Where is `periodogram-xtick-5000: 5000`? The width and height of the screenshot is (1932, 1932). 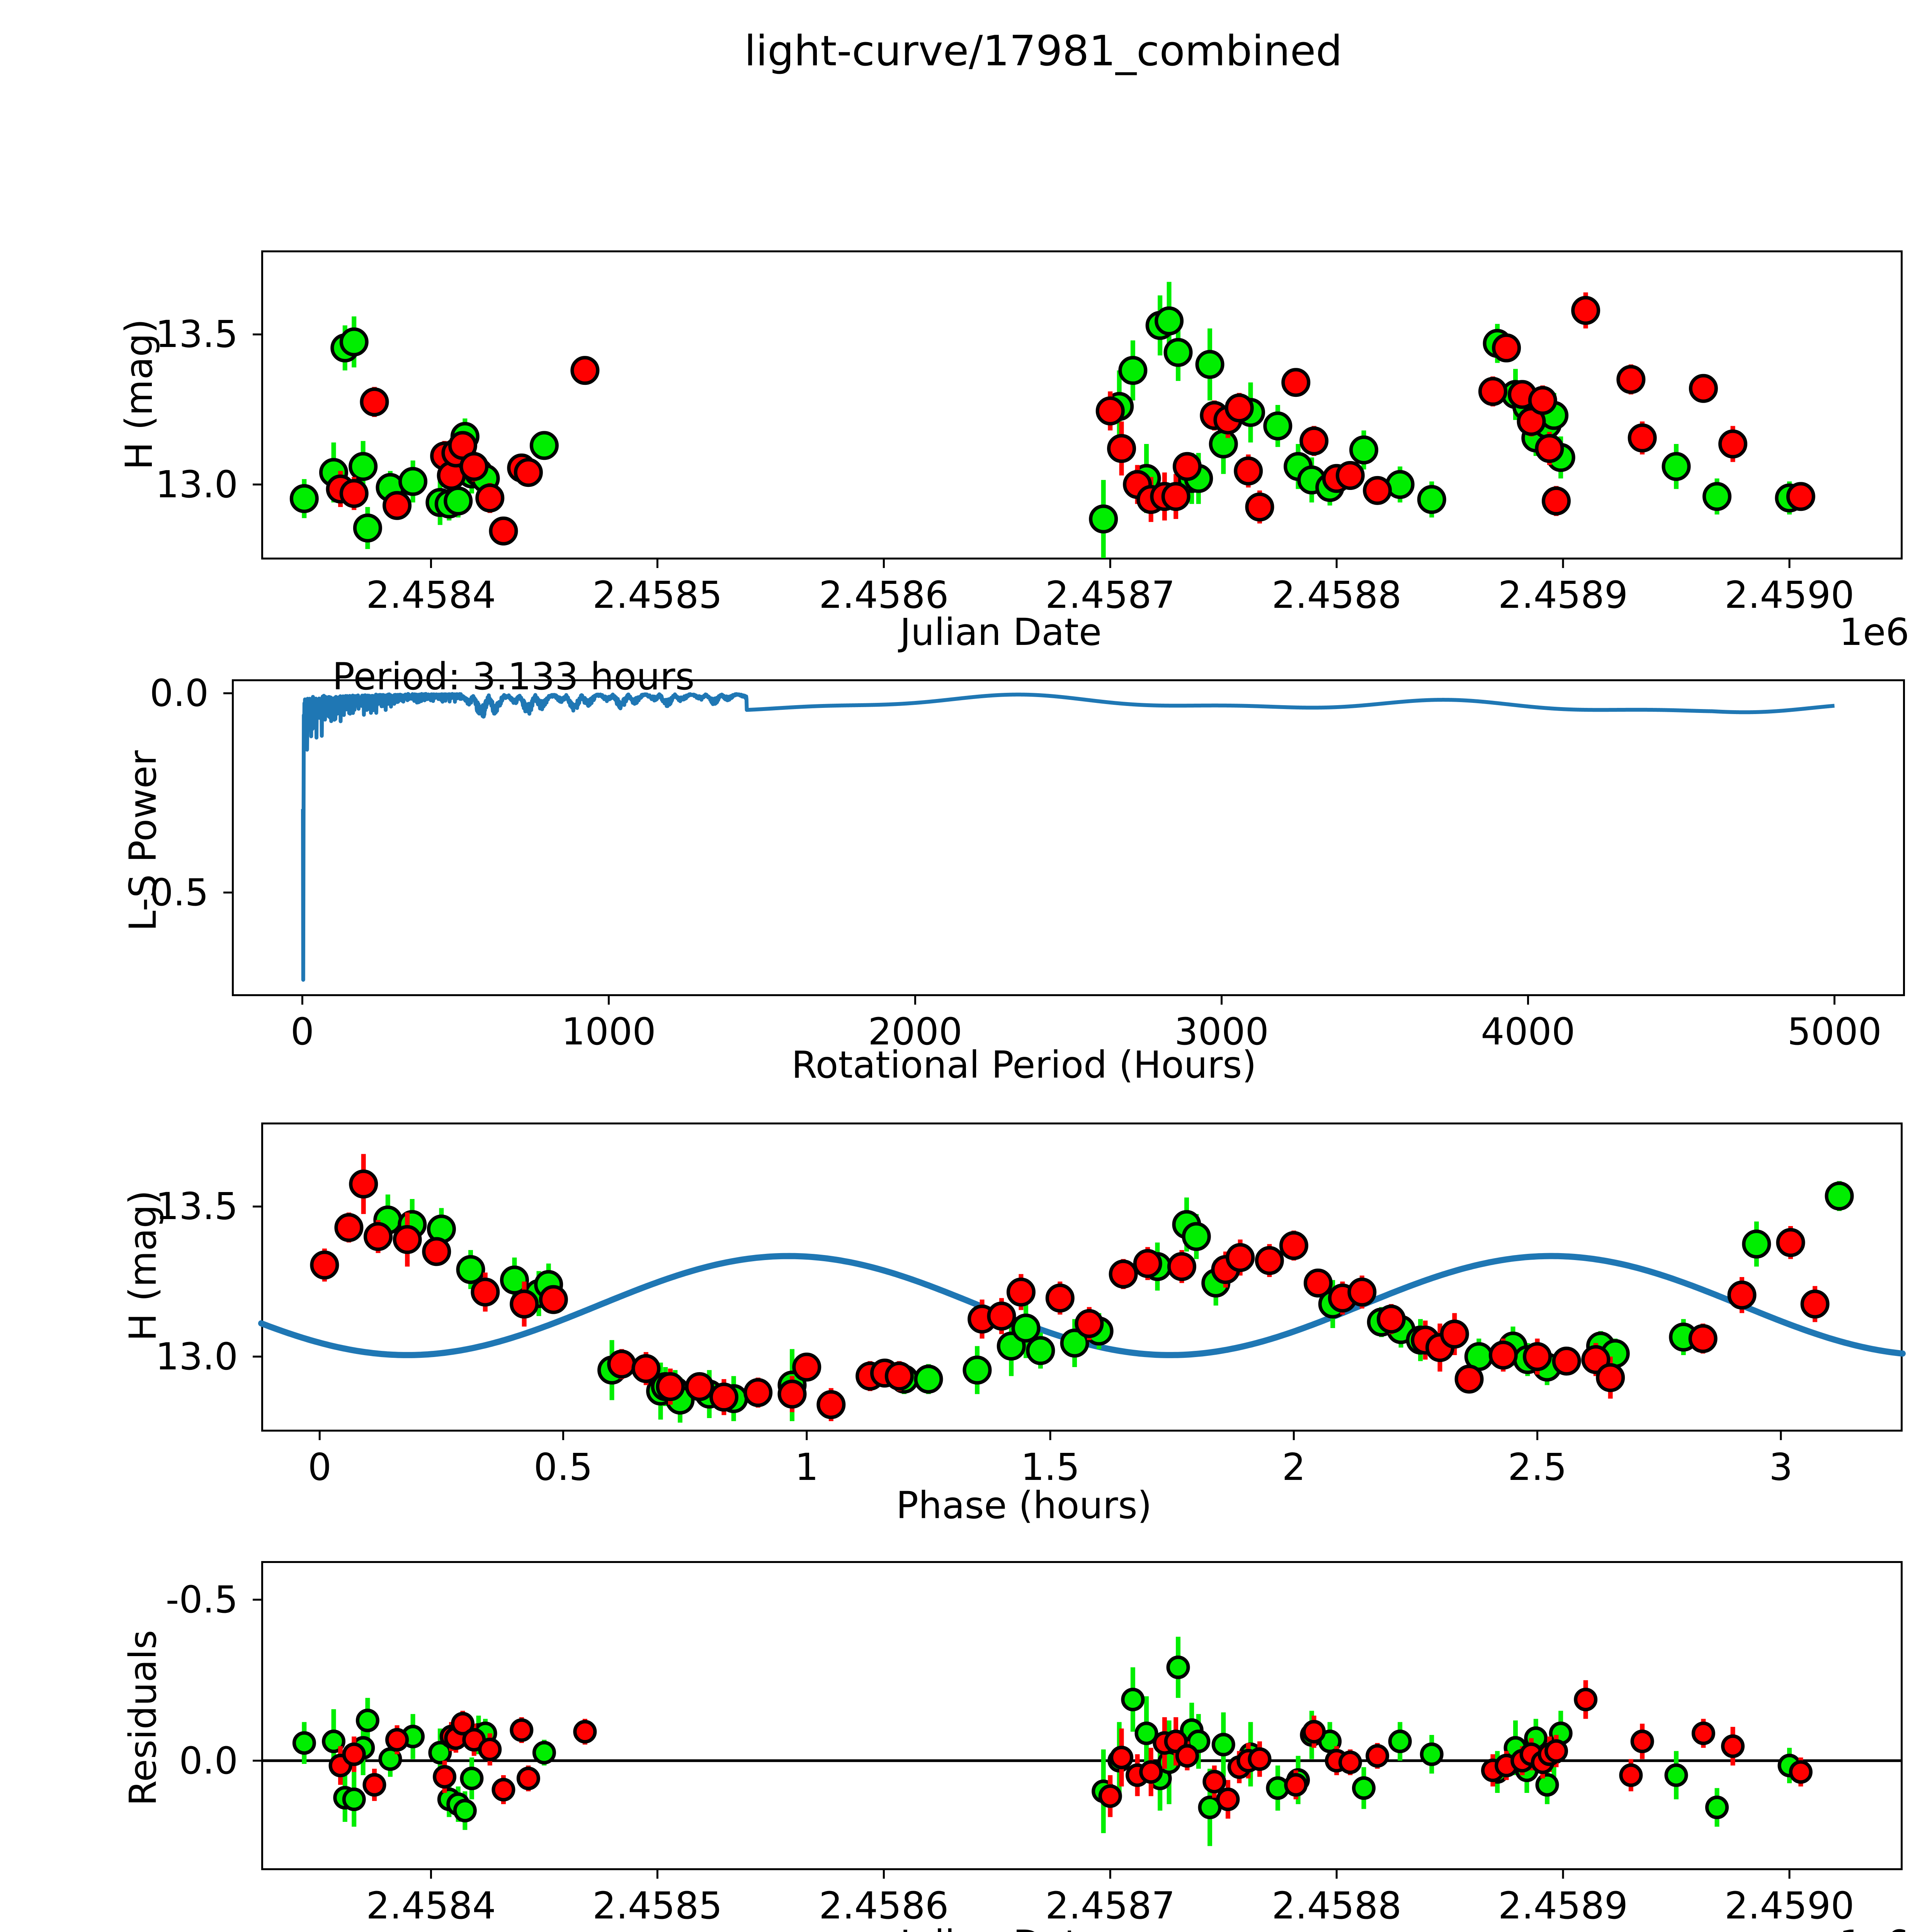
periodogram-xtick-5000: 5000 is located at coordinates (1835, 1031).